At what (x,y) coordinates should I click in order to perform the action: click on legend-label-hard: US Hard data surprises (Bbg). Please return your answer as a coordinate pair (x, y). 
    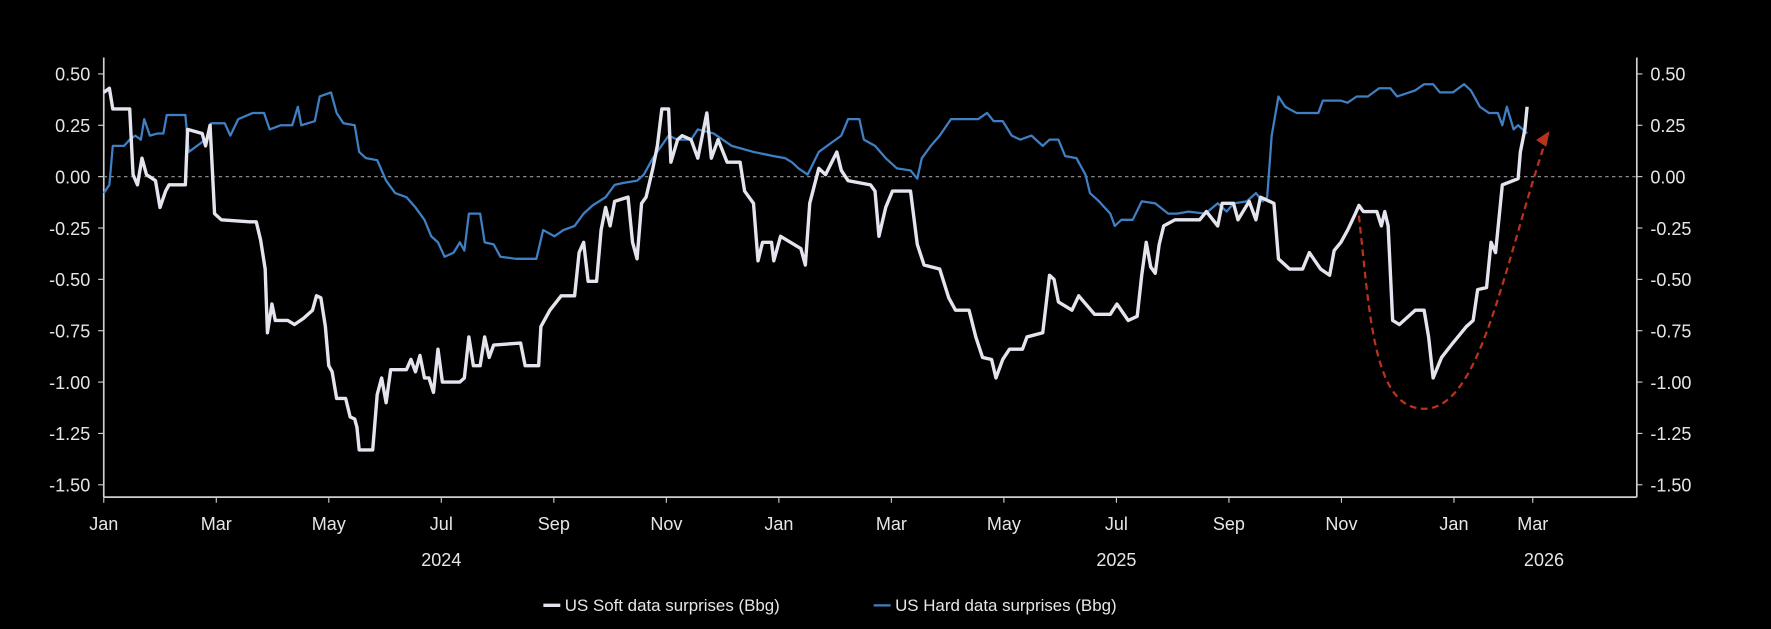
    Looking at the image, I should click on (1006, 605).